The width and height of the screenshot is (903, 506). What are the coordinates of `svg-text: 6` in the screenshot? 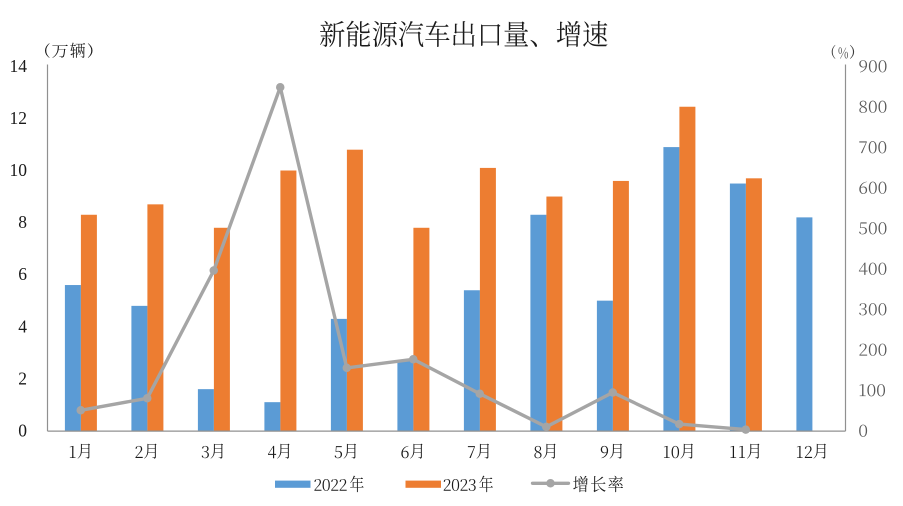 It's located at (22, 274).